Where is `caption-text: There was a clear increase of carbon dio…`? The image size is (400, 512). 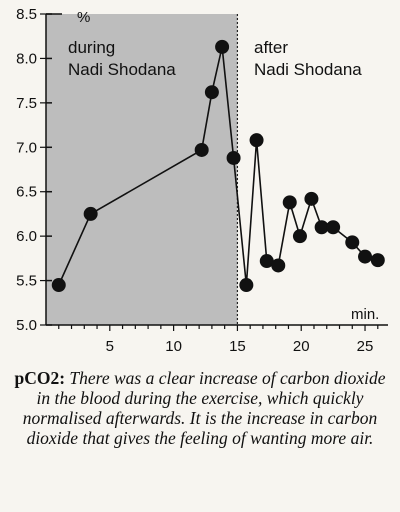 caption-text: There was a clear increase of carbon dio… is located at coordinates (204, 408).